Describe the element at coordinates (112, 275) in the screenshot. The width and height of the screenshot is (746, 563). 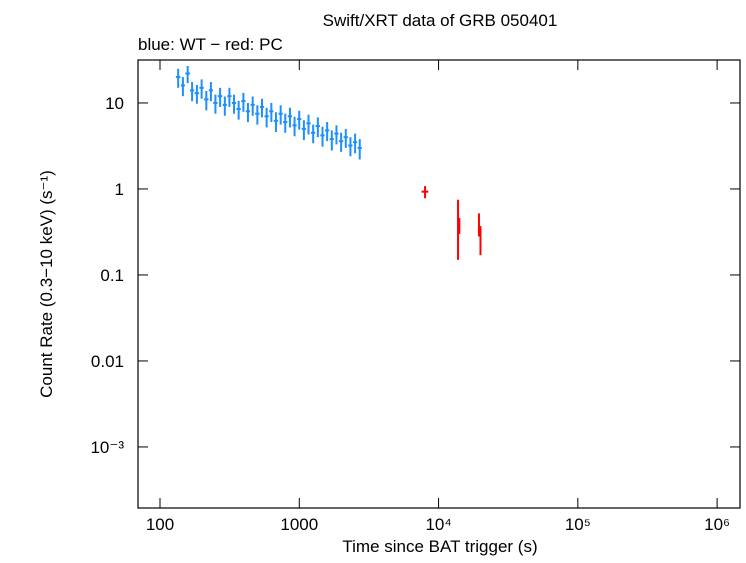
I see `y-tick-label: 0.1` at that location.